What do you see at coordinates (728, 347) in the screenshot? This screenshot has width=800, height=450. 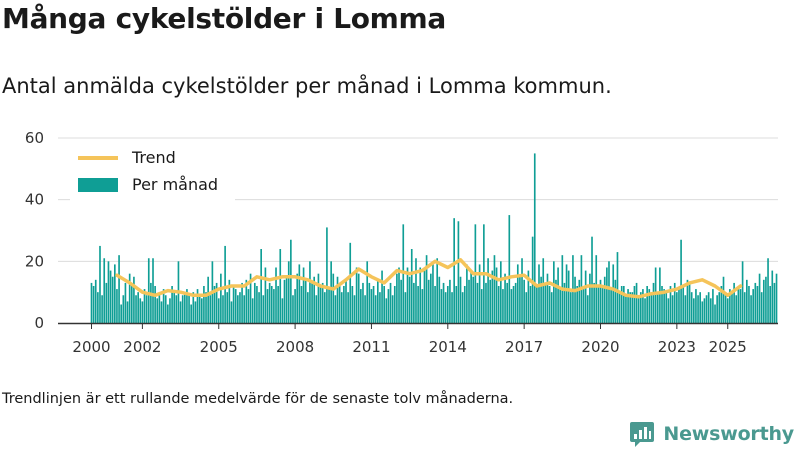 I see `x-tick-label: 2025` at bounding box center [728, 347].